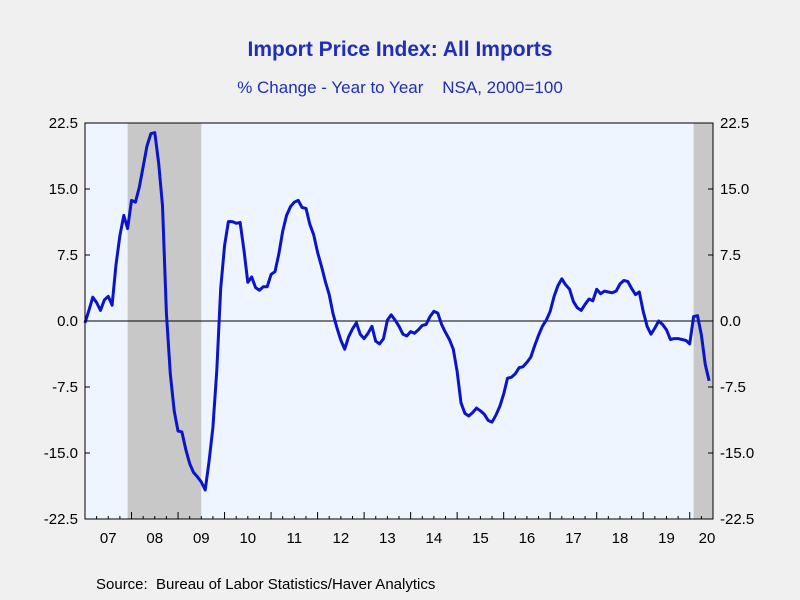 The image size is (800, 600). I want to click on y-tick-label-right: 0.0, so click(730, 321).